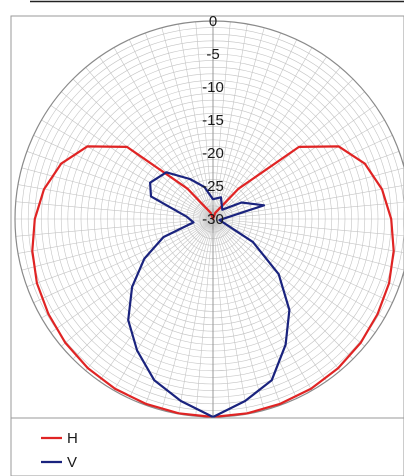 This screenshot has height=476, width=404. Describe the element at coordinates (213, 87) in the screenshot. I see `radial-tick-label: -10` at that location.